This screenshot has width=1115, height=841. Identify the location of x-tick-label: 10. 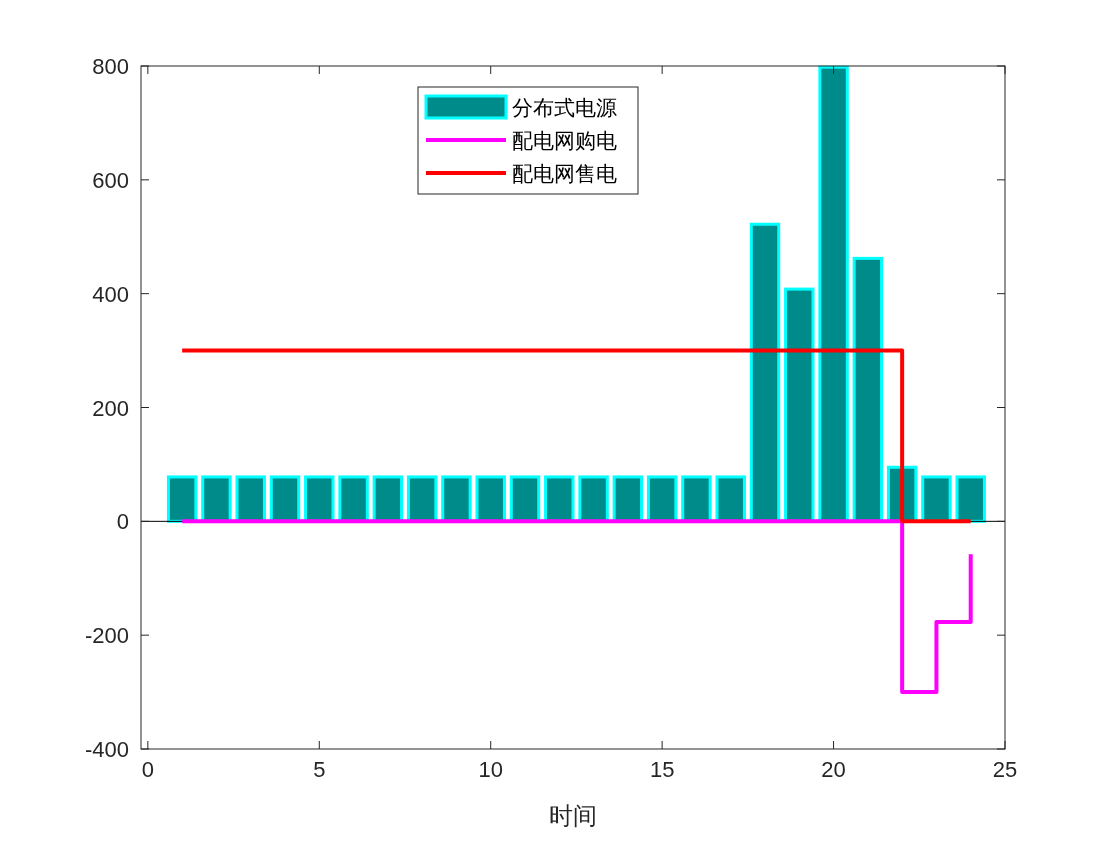
(490, 769).